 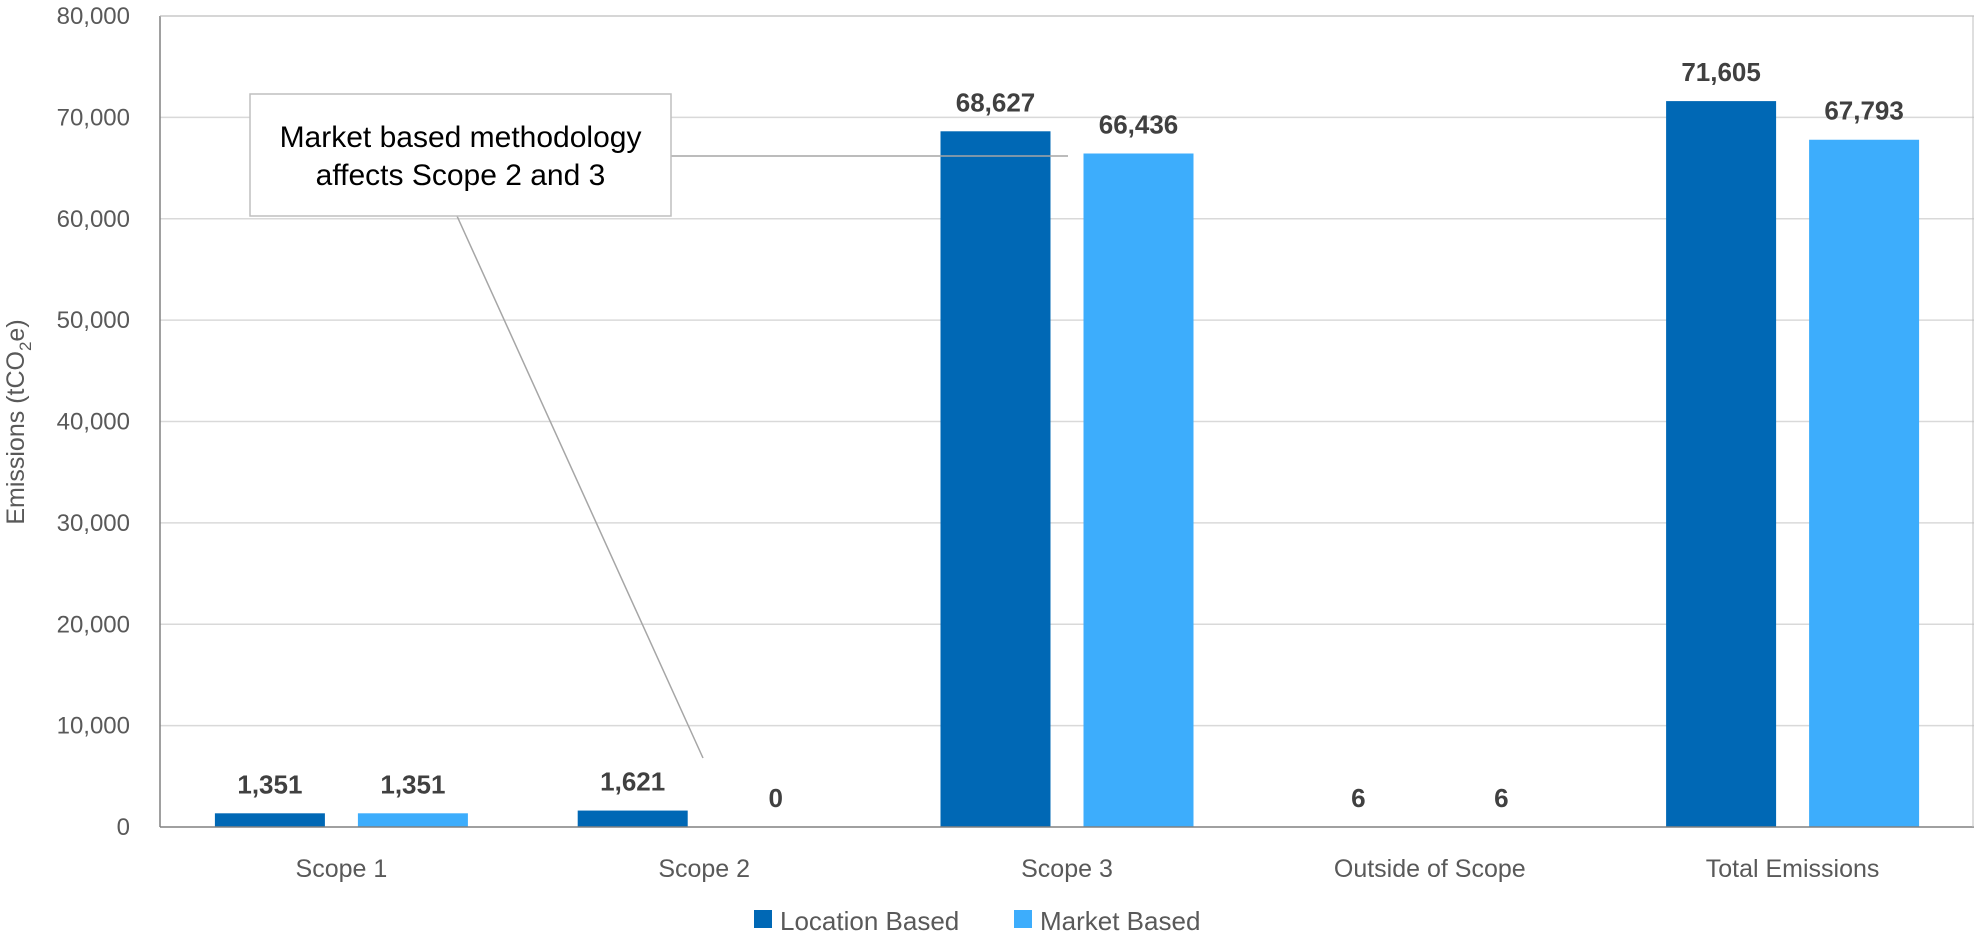 I want to click on data-label: 67,793, so click(x=1864, y=111).